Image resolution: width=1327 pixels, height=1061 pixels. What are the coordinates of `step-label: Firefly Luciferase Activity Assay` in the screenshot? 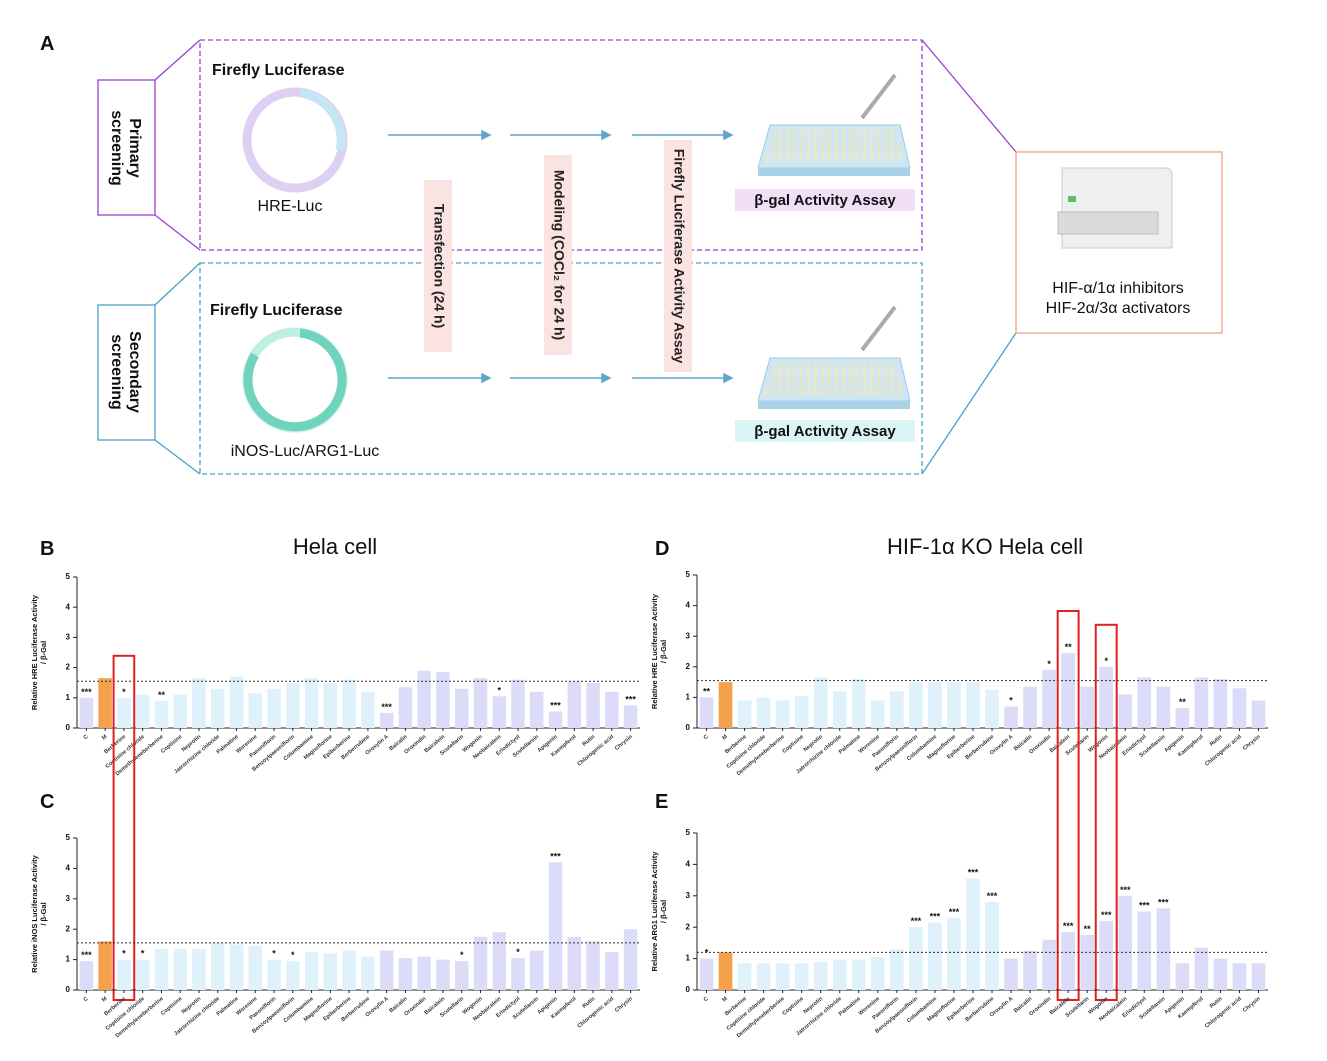 It's located at (679, 256).